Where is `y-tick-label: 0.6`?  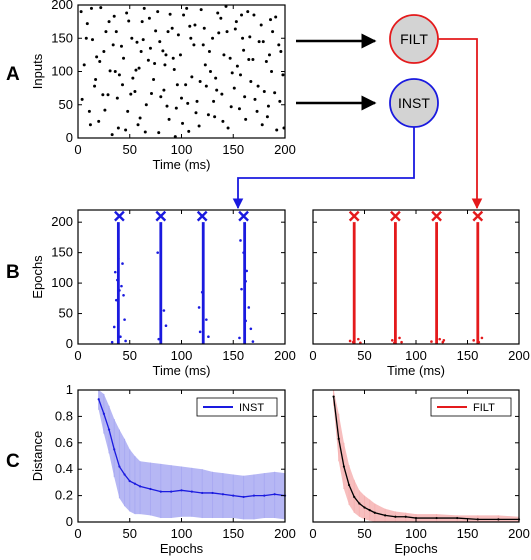 y-tick-label: 0.6 is located at coordinates (64, 442).